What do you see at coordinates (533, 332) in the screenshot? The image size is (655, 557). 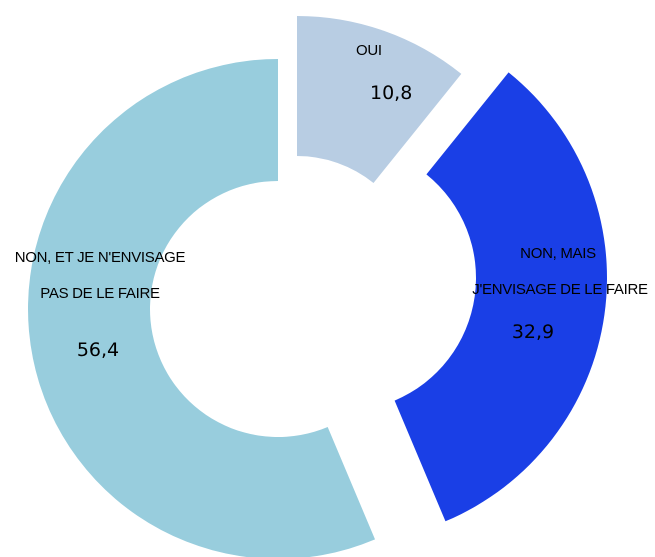 I see `slice-2-value-label: 32,9` at bounding box center [533, 332].